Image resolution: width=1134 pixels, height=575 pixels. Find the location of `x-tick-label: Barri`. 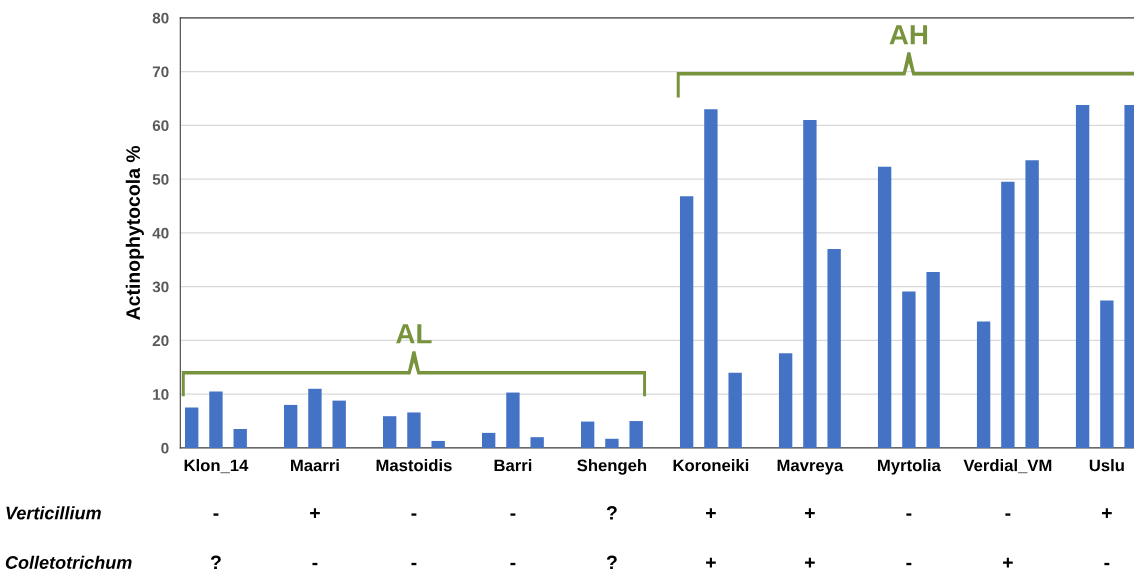

x-tick-label: Barri is located at coordinates (513, 465).